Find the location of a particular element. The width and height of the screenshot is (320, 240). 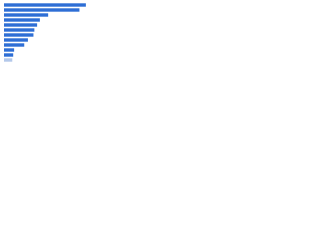

chart is located at coordinates (45, 32).